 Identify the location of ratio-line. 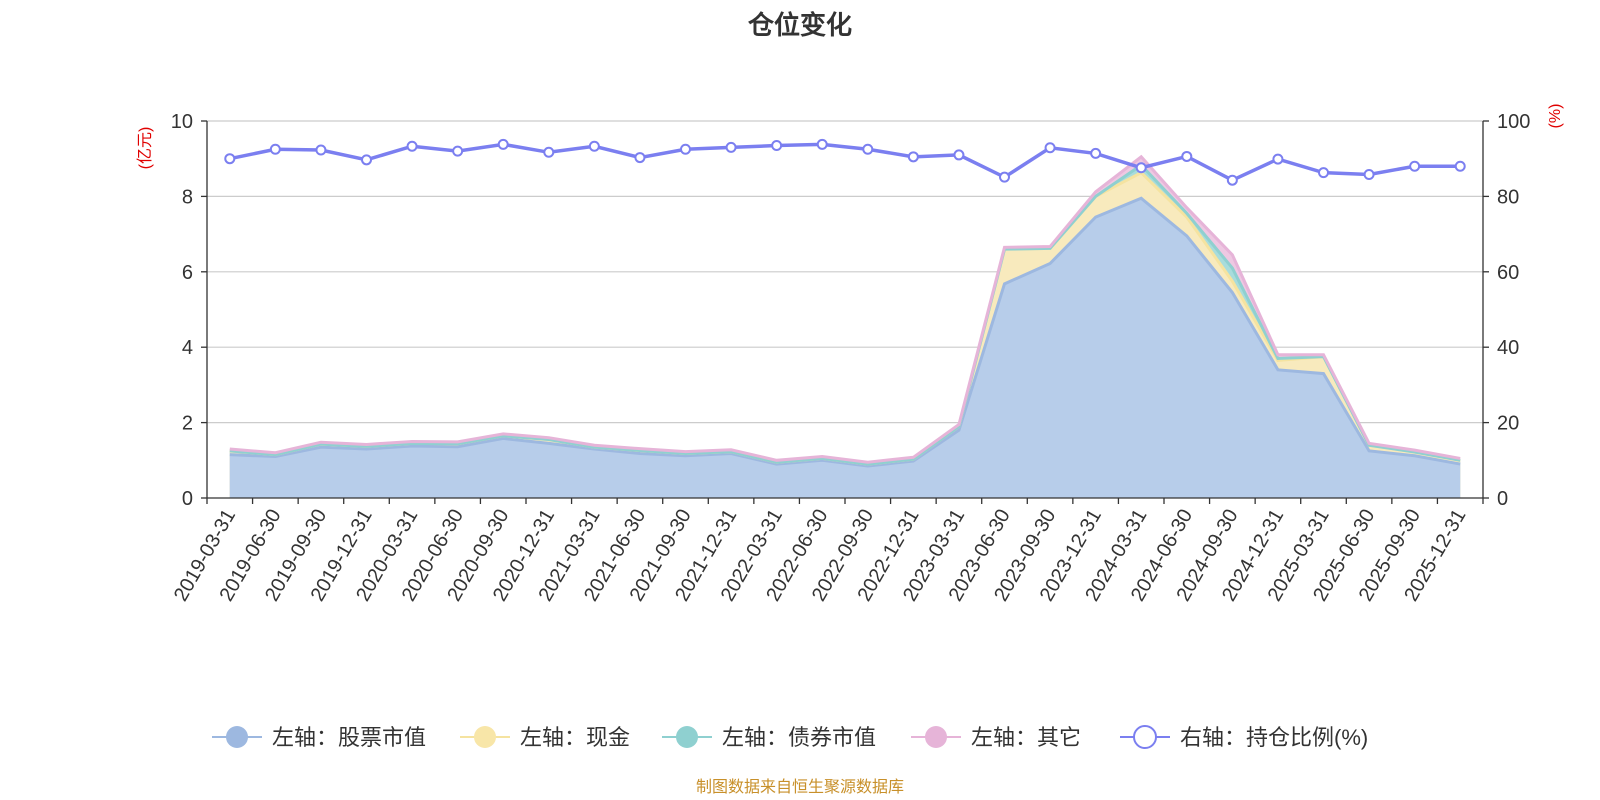
(845, 162).